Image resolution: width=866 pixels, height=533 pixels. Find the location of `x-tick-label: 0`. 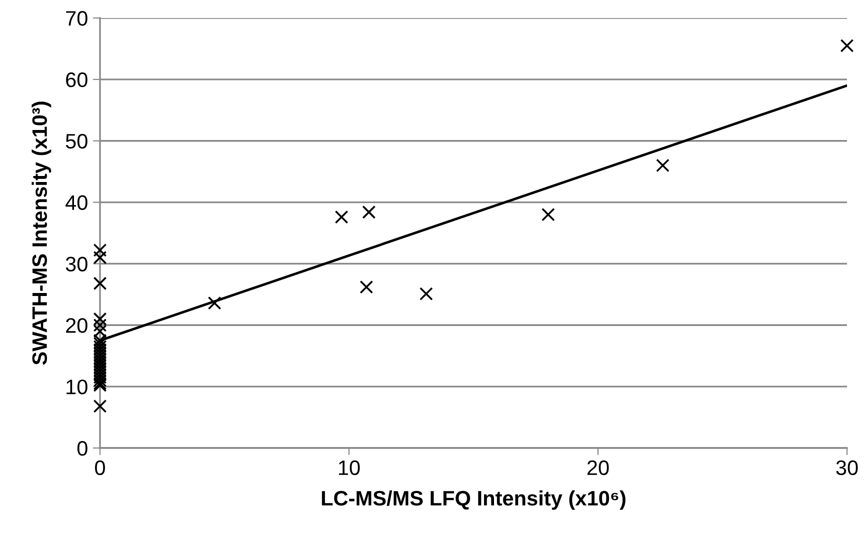

x-tick-label: 0 is located at coordinates (100, 468).